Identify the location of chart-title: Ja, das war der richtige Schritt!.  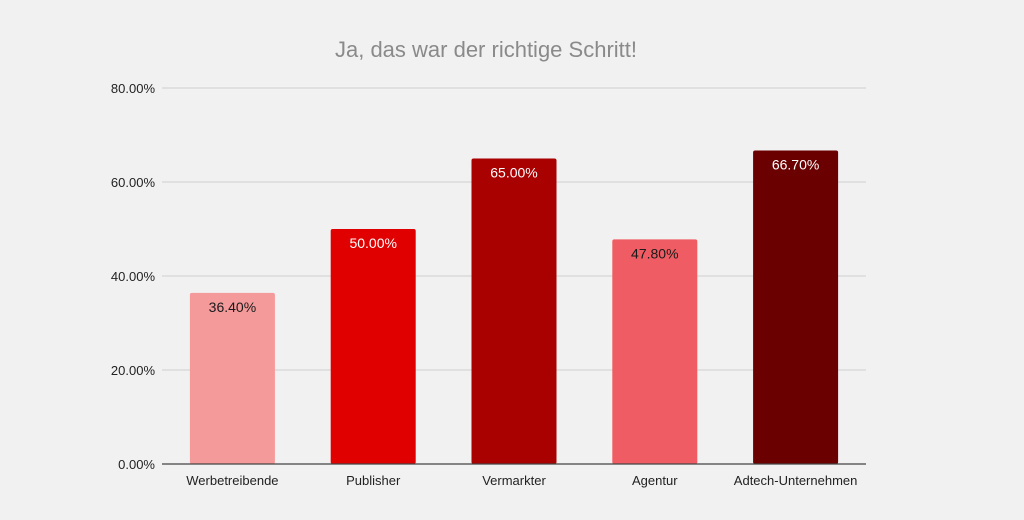
(486, 49).